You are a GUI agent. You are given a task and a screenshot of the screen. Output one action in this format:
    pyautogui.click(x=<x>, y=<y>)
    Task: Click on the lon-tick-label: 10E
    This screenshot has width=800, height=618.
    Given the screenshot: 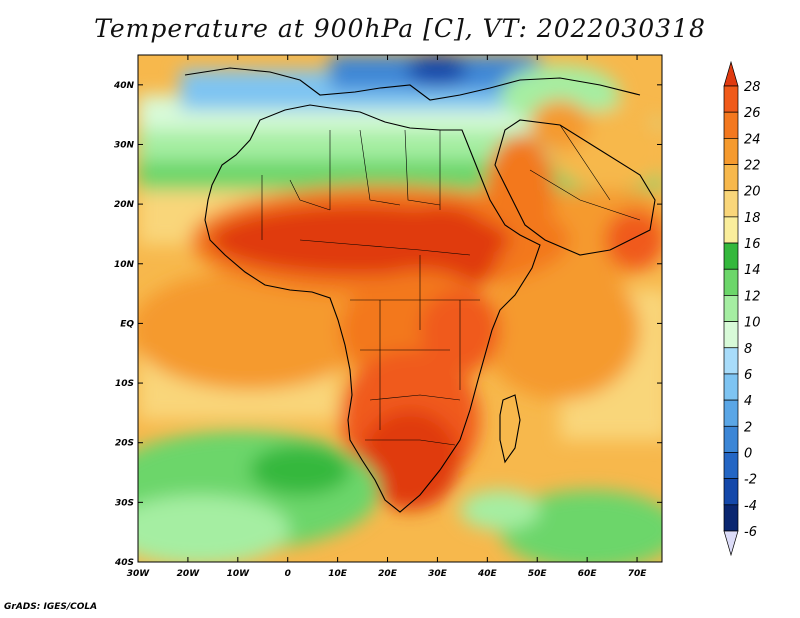 What is the action you would take?
    pyautogui.click(x=338, y=574)
    